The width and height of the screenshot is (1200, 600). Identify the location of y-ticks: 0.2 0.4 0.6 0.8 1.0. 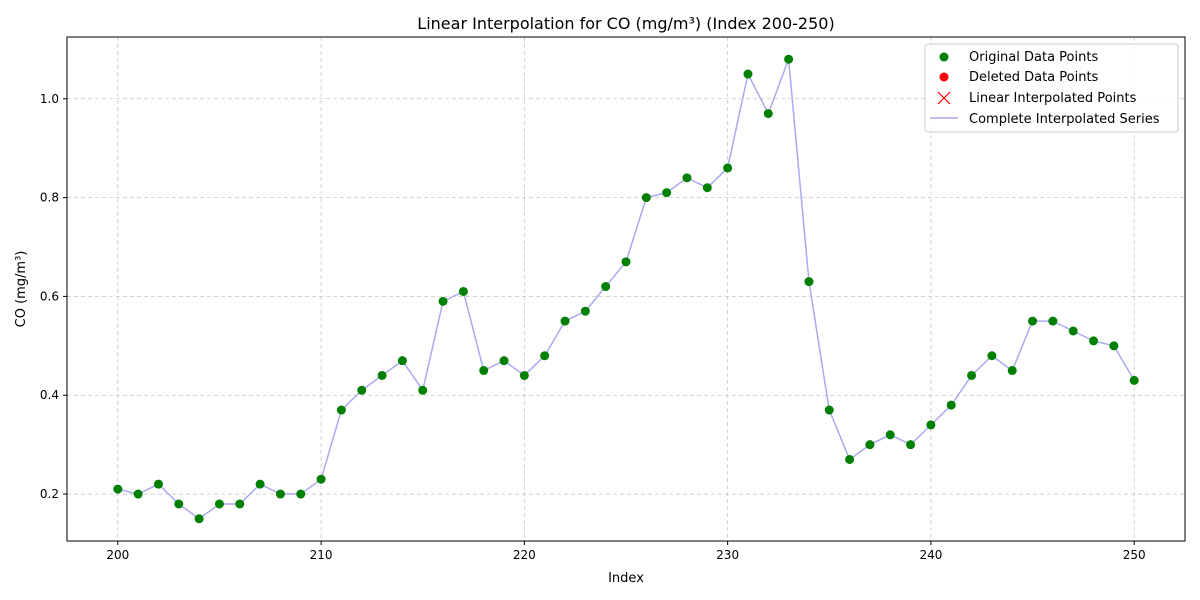
(53, 296).